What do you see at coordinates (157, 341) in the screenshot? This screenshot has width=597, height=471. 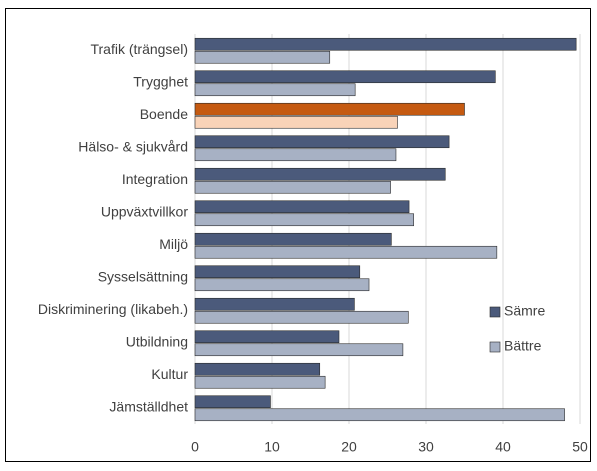 I see `y-tick-label: Utbildning` at bounding box center [157, 341].